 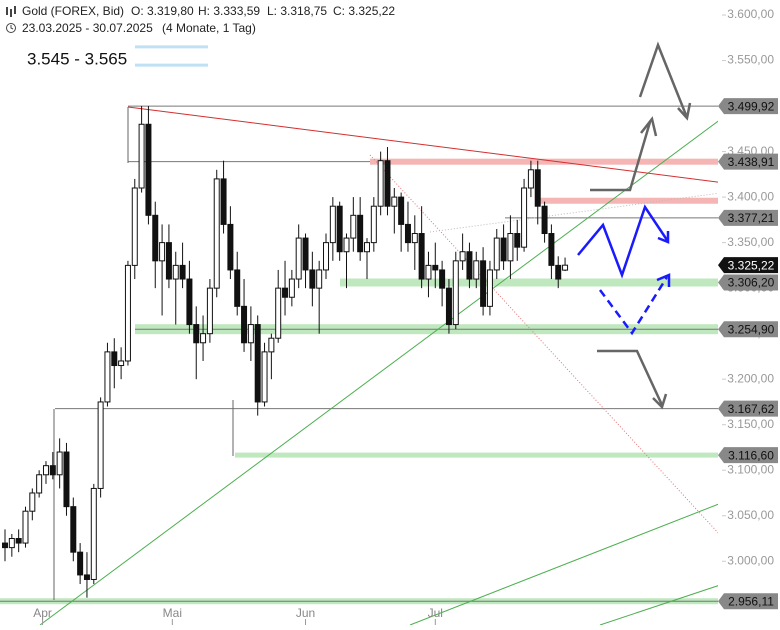 What do you see at coordinates (297, 11) in the screenshot?
I see `low: L: 3.318,75` at bounding box center [297, 11].